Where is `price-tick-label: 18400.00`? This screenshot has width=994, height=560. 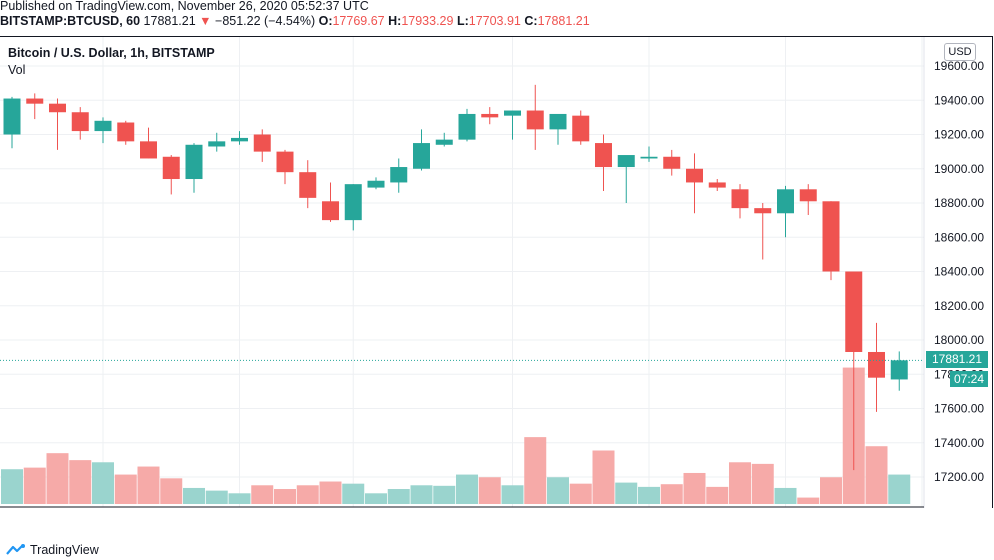
price-tick-label: 18400.00 is located at coordinates (959, 272).